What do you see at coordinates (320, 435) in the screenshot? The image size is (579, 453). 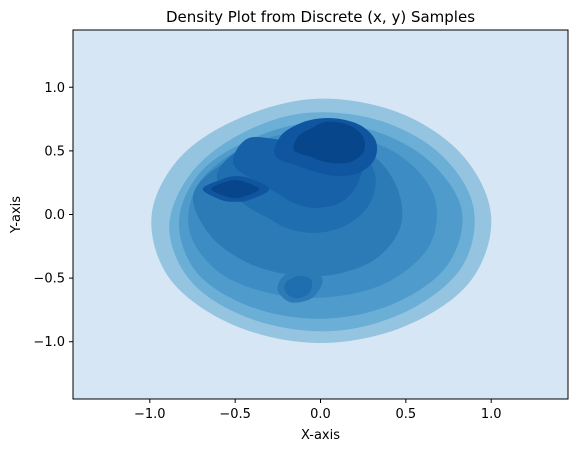 I see `x-axis-title: X-axis` at bounding box center [320, 435].